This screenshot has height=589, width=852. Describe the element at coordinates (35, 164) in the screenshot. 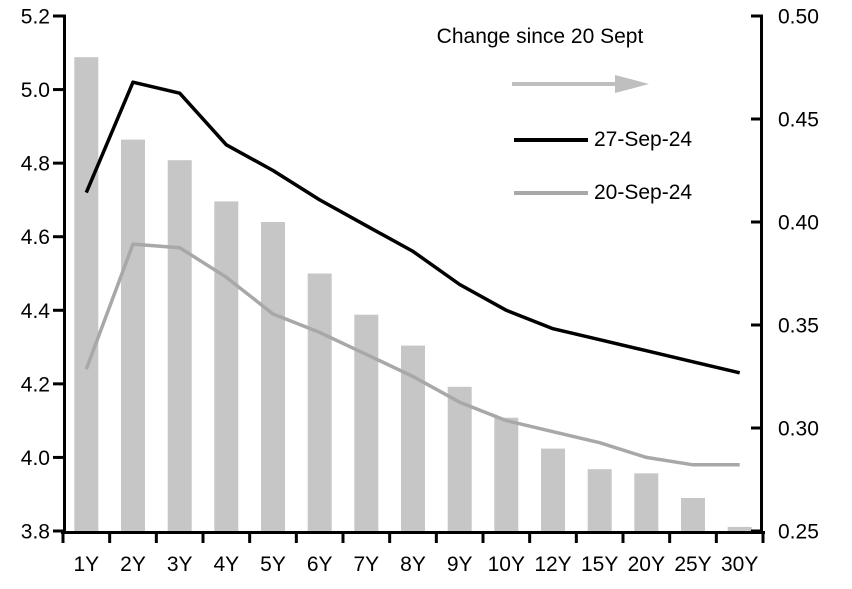

I see `left-tick-label-4.8: 4.8` at that location.